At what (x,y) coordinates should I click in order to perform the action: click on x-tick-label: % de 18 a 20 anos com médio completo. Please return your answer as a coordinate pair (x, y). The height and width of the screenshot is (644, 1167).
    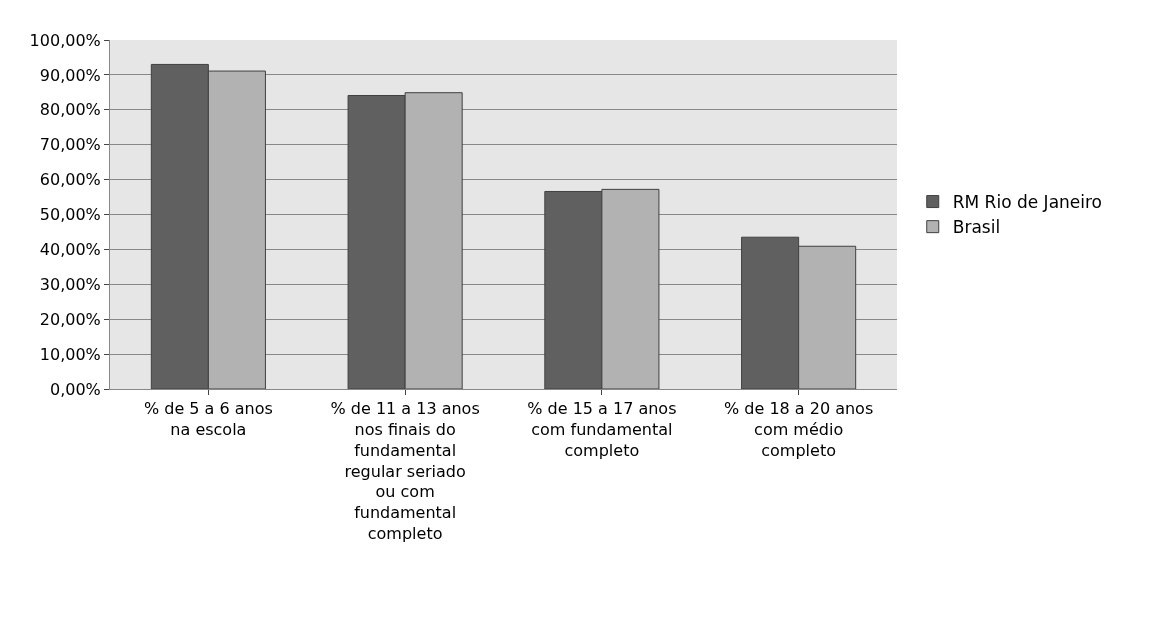
    Looking at the image, I should click on (799, 429).